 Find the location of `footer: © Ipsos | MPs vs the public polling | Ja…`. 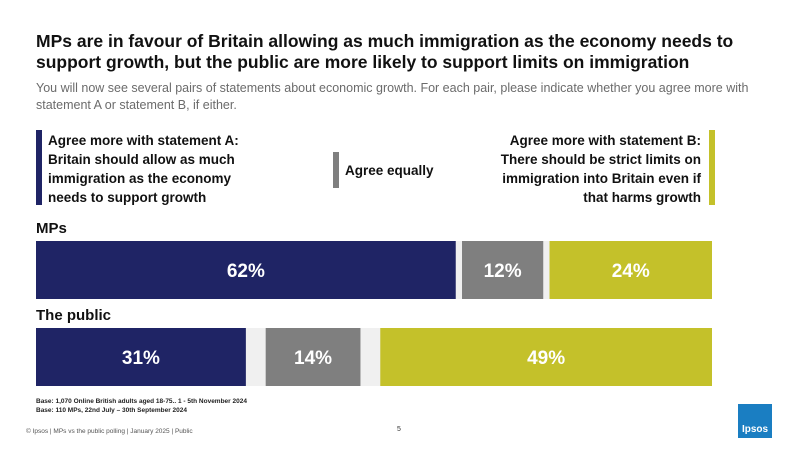

footer: © Ipsos | MPs vs the public polling | Ja… is located at coordinates (109, 431).